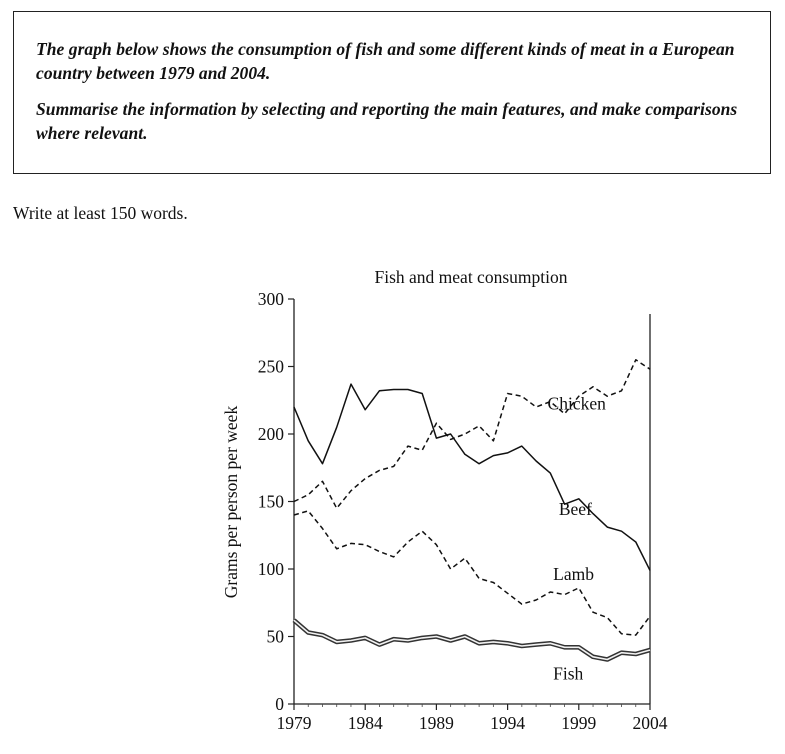 The image size is (785, 754). Describe the element at coordinates (271, 569) in the screenshot. I see `y-tick-label: 100` at that location.